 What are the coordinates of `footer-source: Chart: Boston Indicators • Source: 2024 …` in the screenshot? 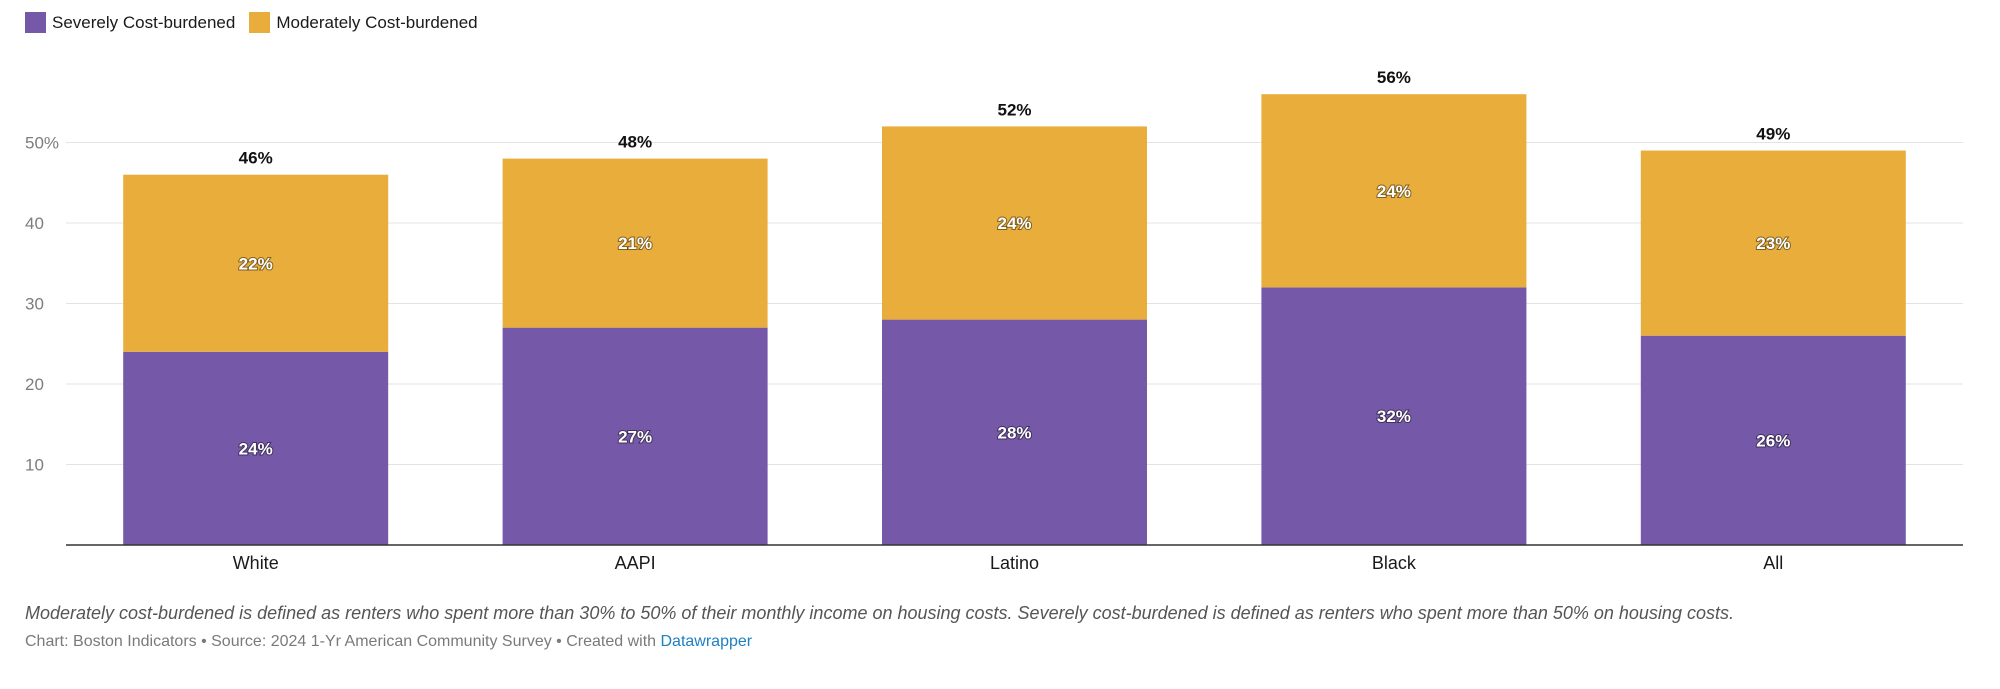 It's located at (343, 641).